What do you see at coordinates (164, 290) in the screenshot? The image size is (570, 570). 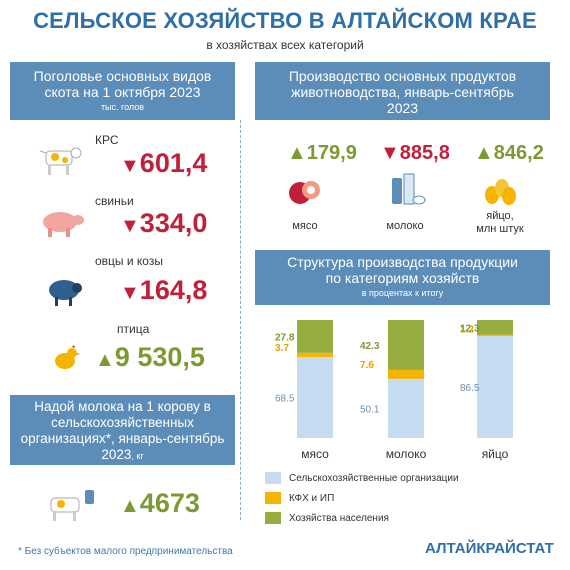 I see `livestock-value-sheep: ▼164,8` at bounding box center [164, 290].